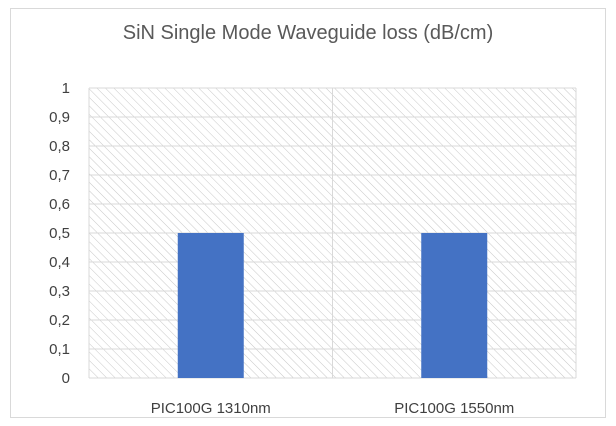  What do you see at coordinates (333, 408) in the screenshot?
I see `x-axis-category-labels: PIC100G 1310nm PIC100G 1550nm` at bounding box center [333, 408].